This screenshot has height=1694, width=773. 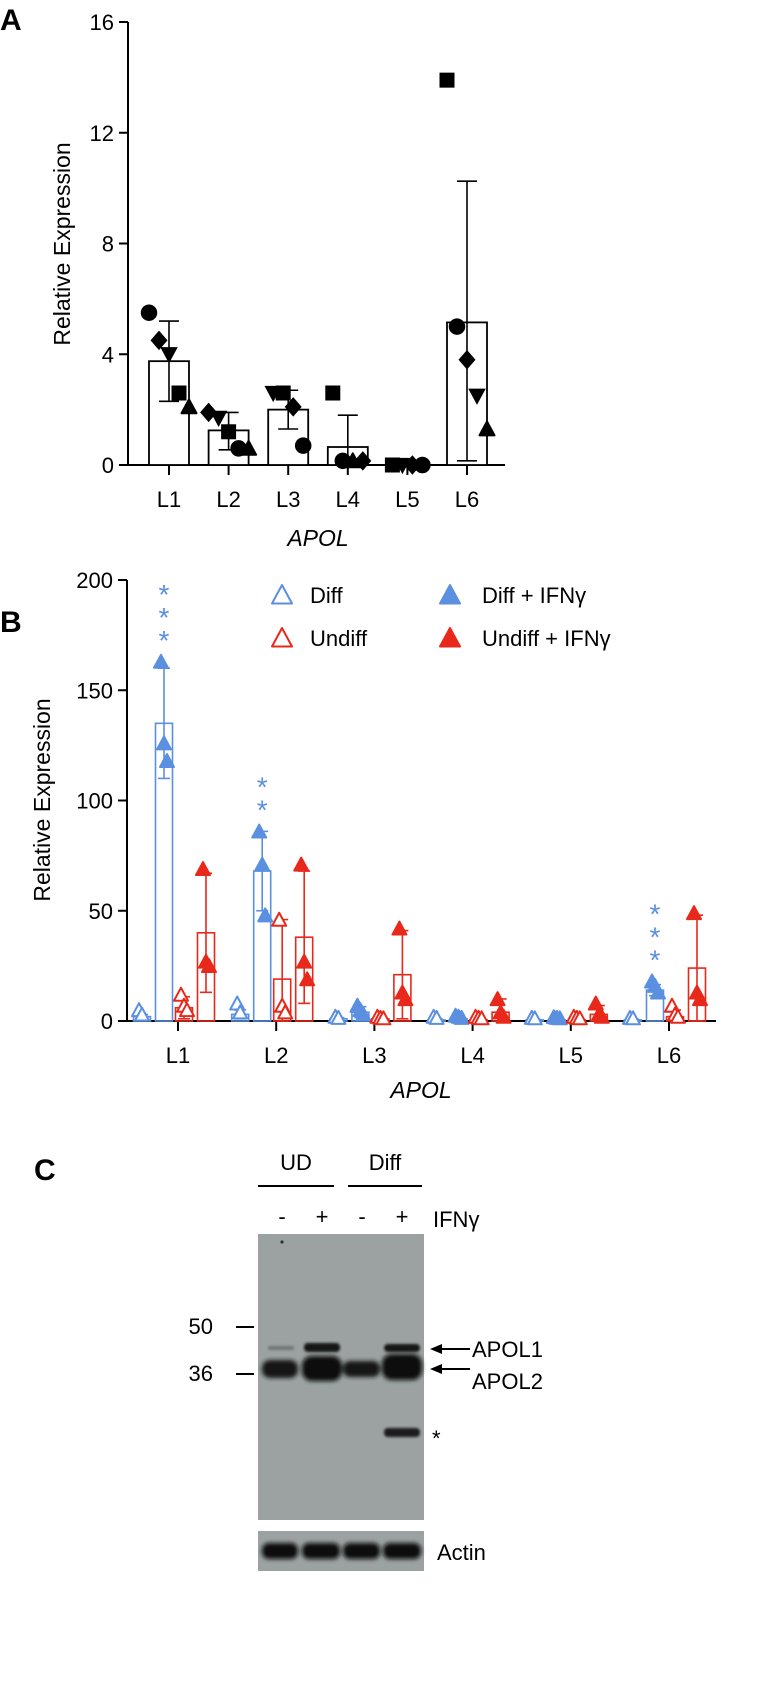 What do you see at coordinates (339, 638) in the screenshot?
I see `b-legend-label-s2: Undiff` at bounding box center [339, 638].